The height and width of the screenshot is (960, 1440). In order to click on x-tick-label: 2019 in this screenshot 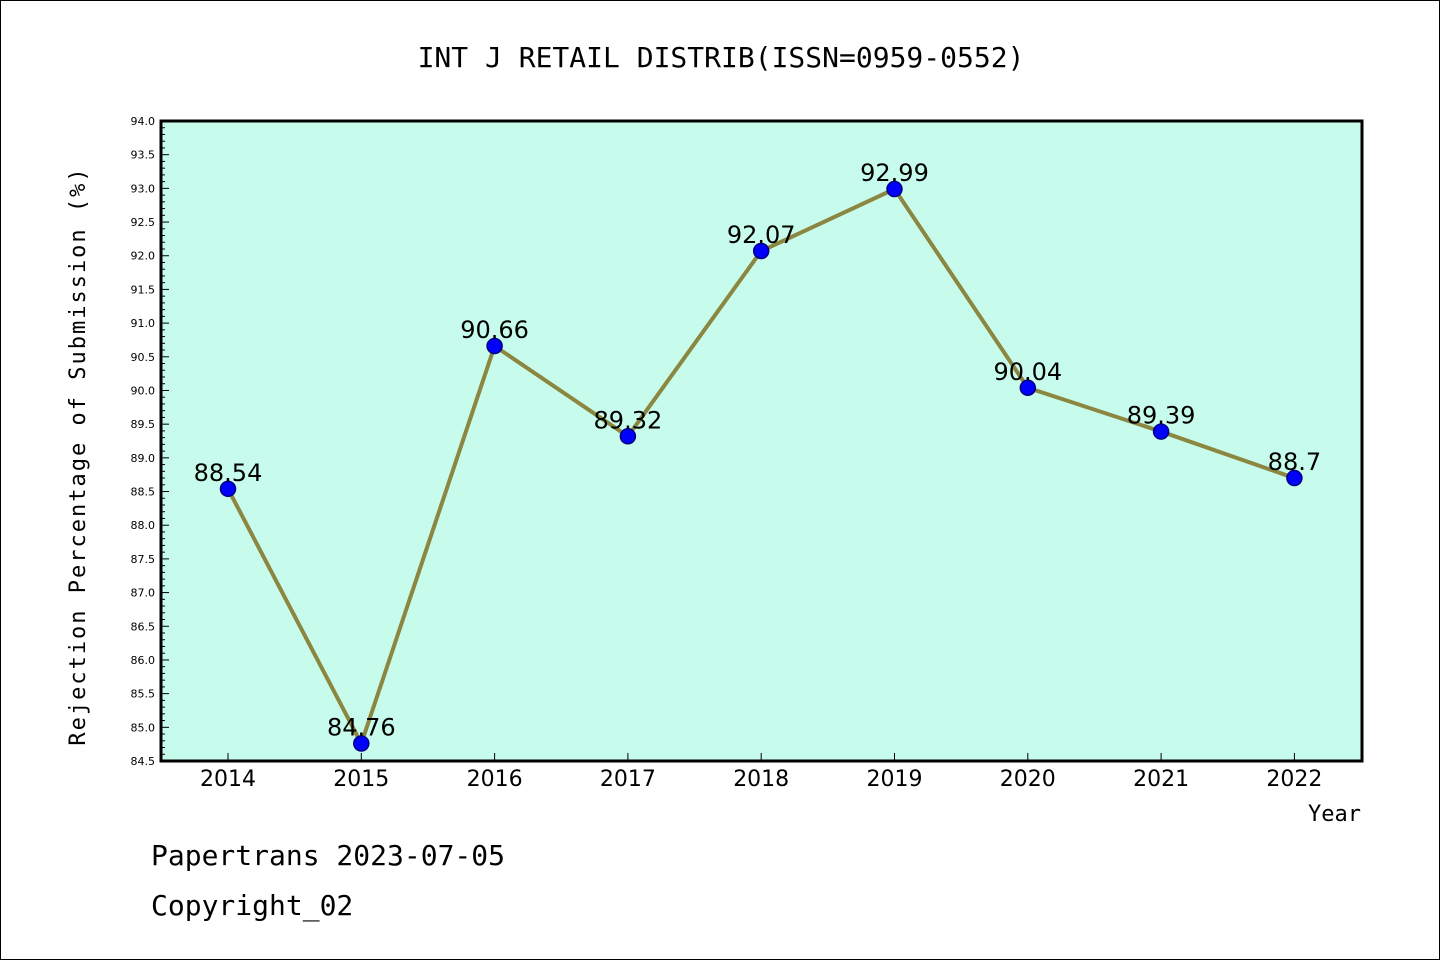, I will do `click(895, 779)`.